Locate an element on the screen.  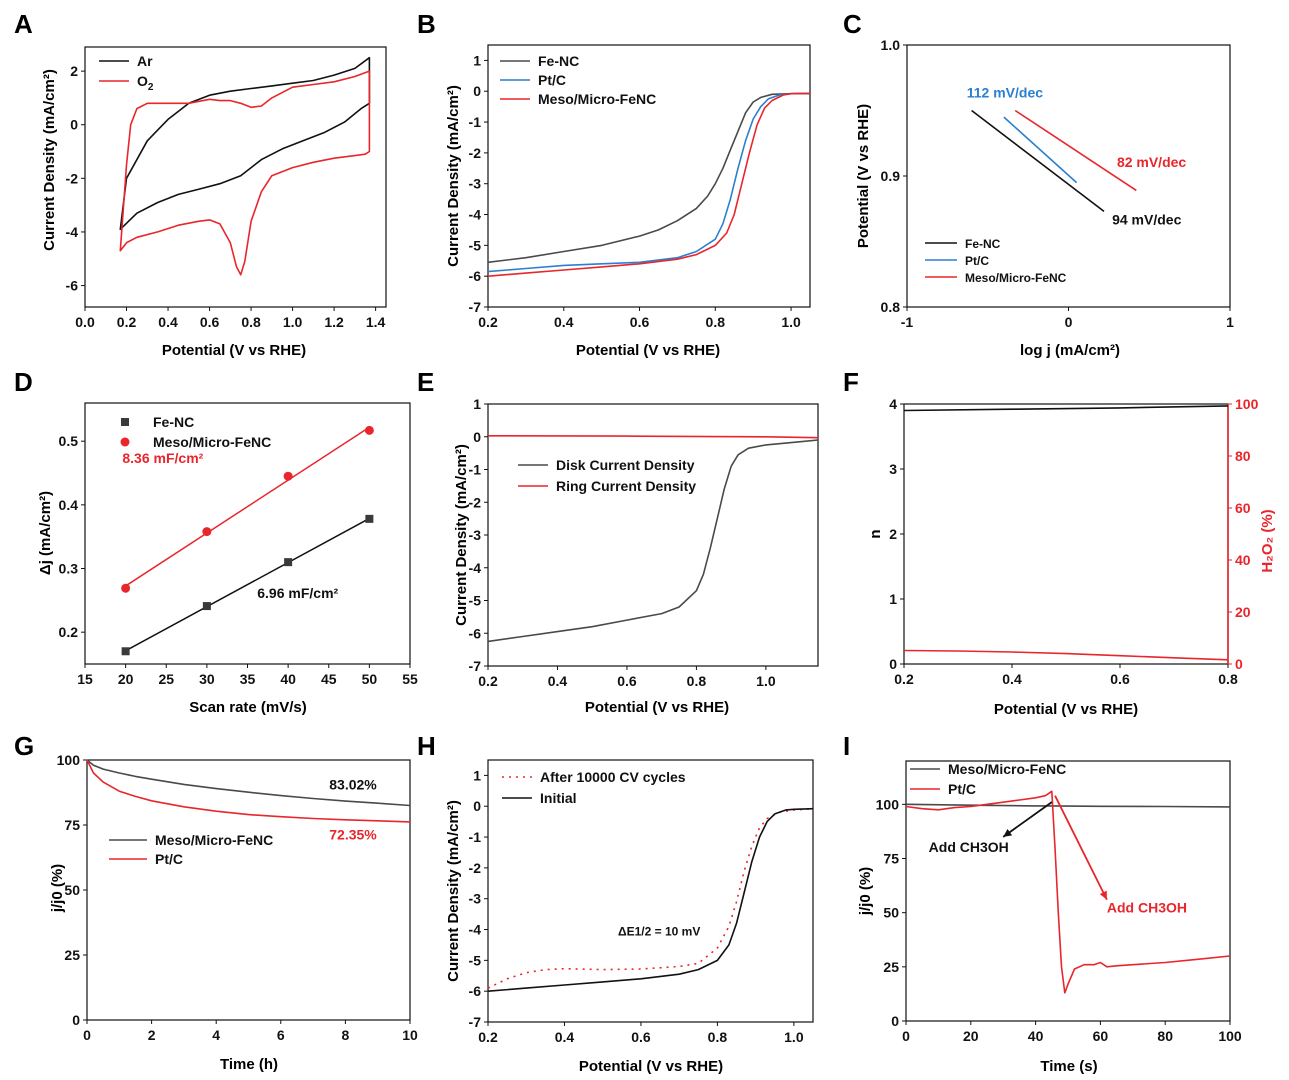
panel-label: E is located at coordinates (425, 382).